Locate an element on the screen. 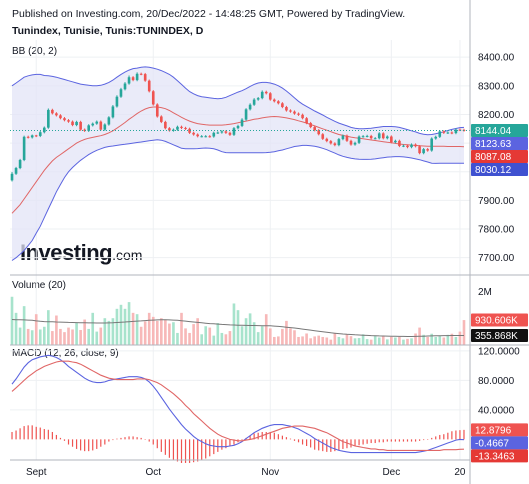  price-tick-label: 8300.00 is located at coordinates (496, 86).